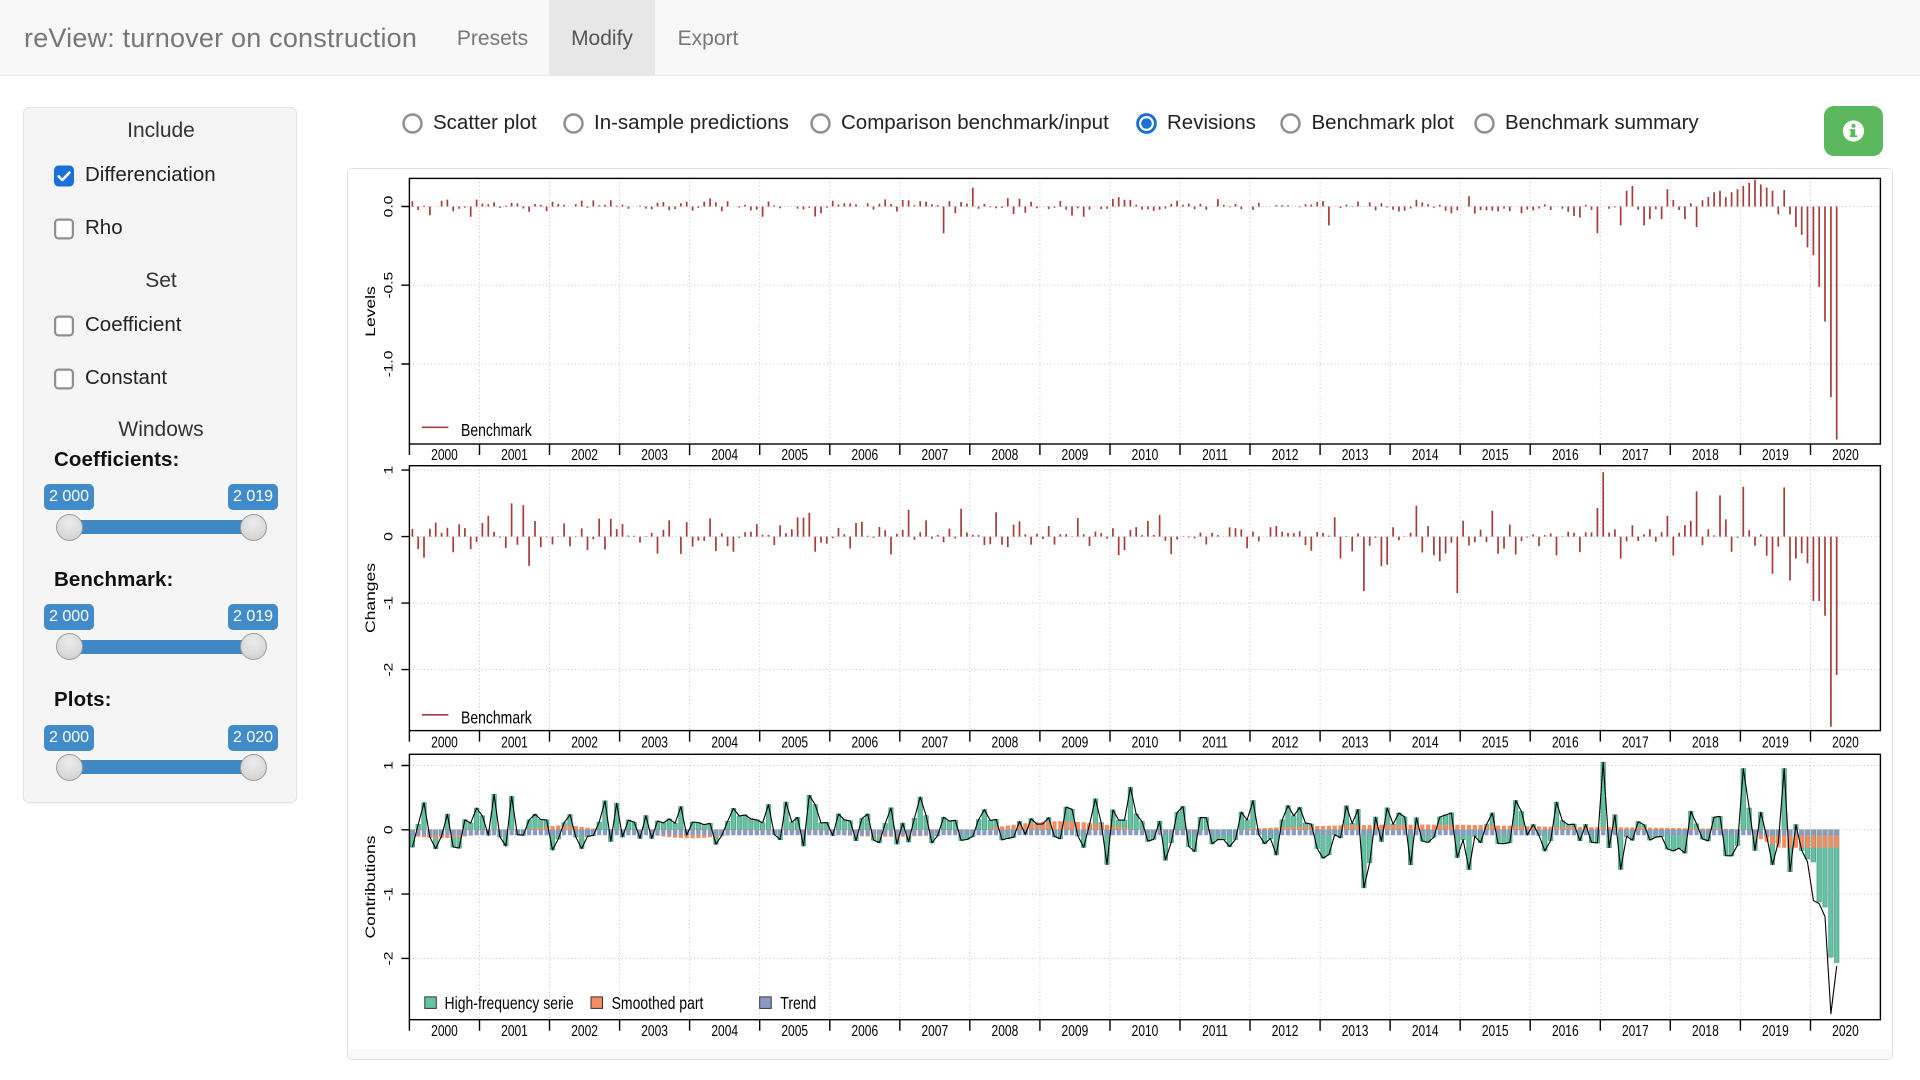  What do you see at coordinates (388, 363) in the screenshot?
I see `svg-text: -1.0` at bounding box center [388, 363].